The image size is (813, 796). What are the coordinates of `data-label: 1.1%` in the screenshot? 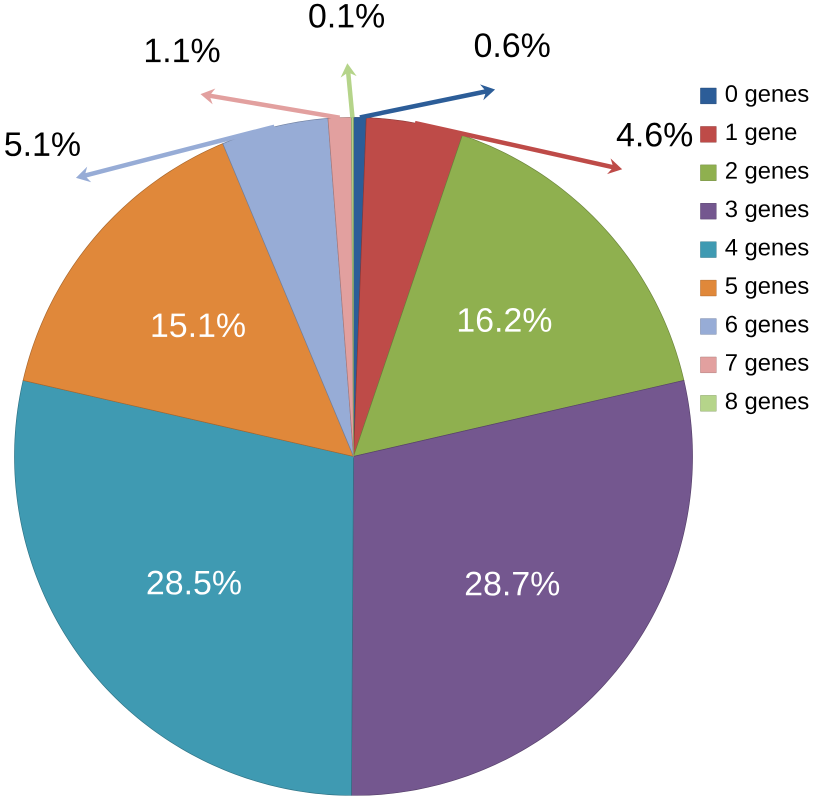 It's located at (183, 50).